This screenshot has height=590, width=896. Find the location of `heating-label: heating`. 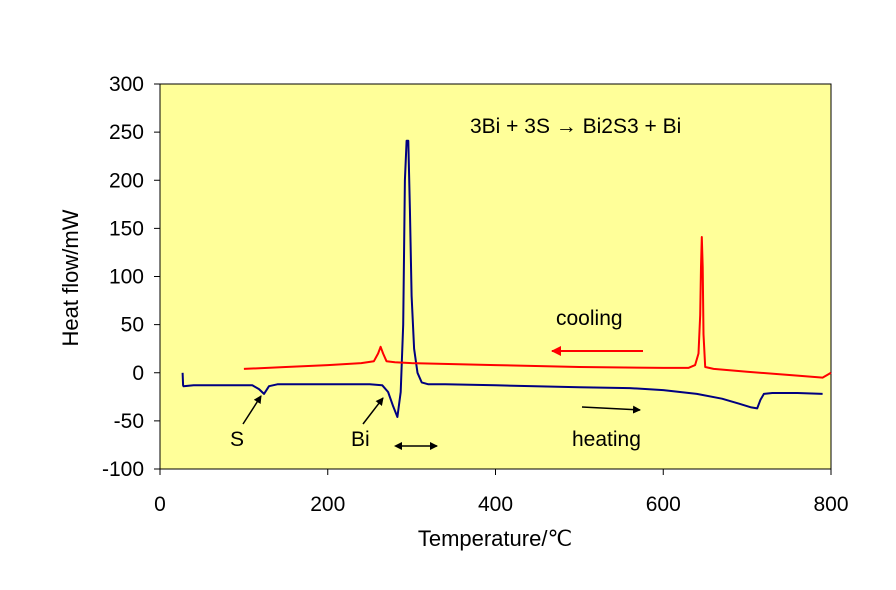

heating-label: heating is located at coordinates (606, 439).